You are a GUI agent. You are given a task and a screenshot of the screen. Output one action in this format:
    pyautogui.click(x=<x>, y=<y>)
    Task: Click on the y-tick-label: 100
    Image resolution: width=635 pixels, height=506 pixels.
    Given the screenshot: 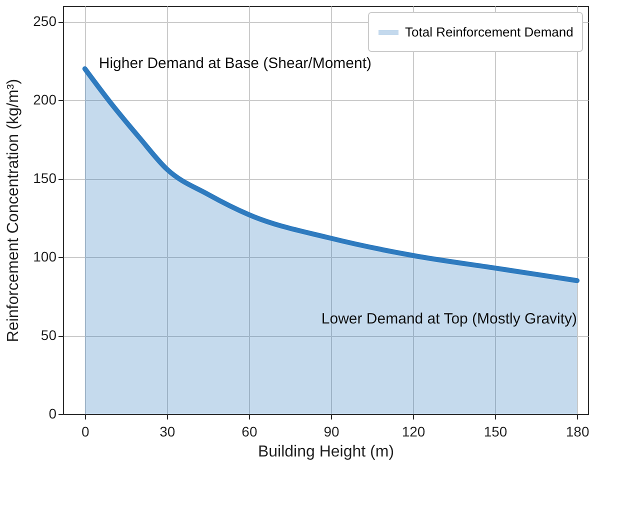 What is the action you would take?
    pyautogui.click(x=45, y=256)
    